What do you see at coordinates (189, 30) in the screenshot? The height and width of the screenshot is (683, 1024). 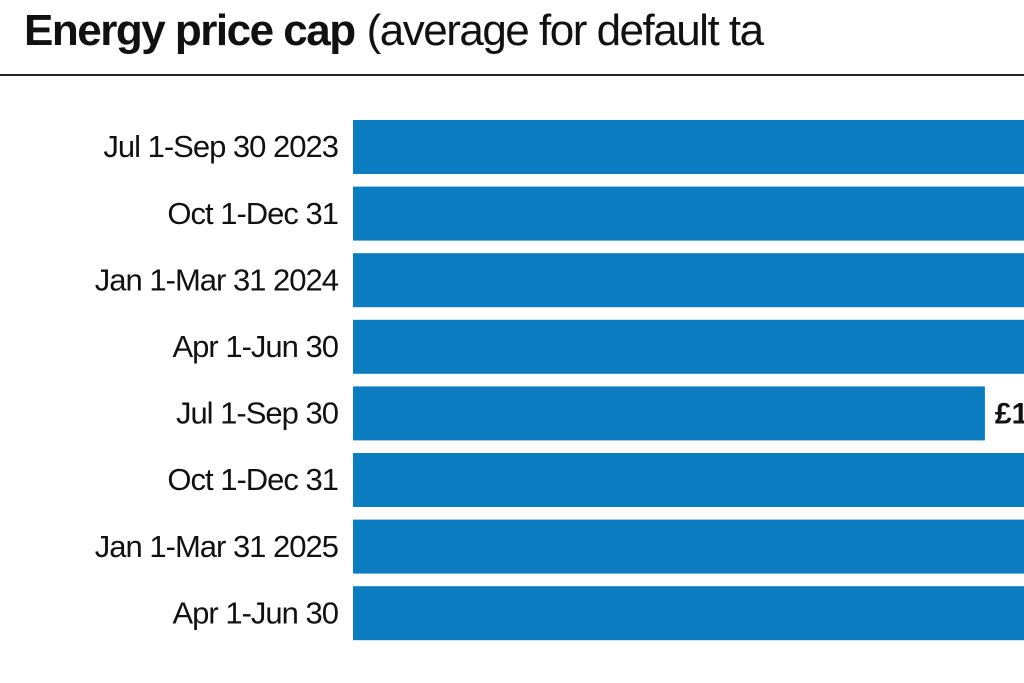 I see `title: Energy price cap` at bounding box center [189, 30].